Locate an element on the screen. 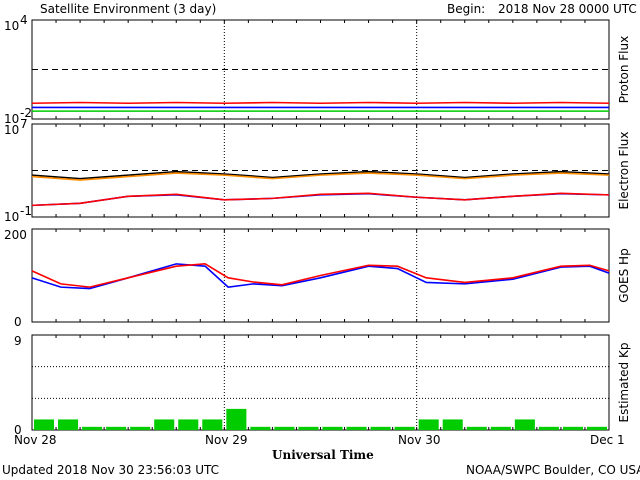 The width and height of the screenshot is (640, 480). credit-label: NOAA/SWPC Boulder, CO USA is located at coordinates (553, 470).